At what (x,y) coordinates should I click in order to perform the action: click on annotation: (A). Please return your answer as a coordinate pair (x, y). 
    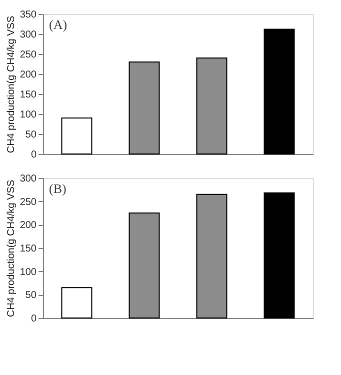
    Looking at the image, I should click on (58, 24).